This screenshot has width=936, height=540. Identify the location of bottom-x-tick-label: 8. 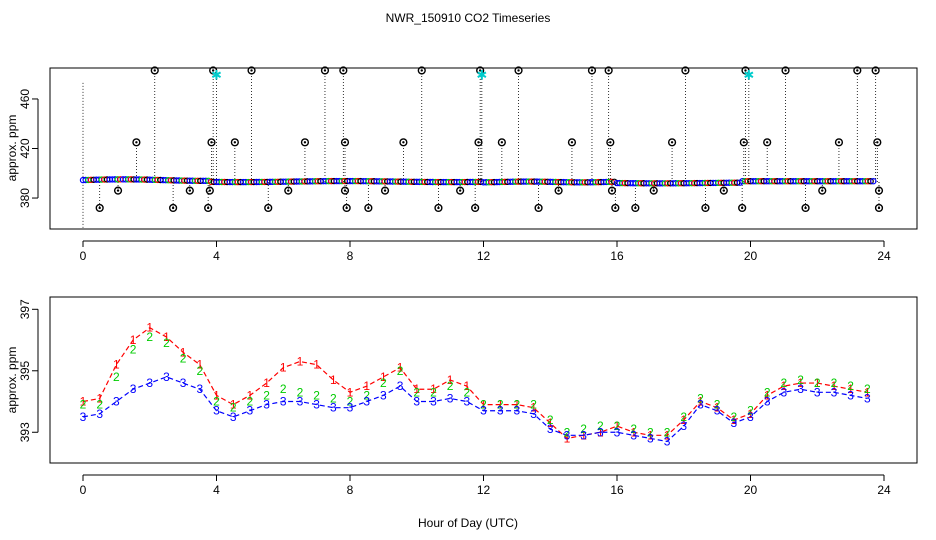
(350, 490).